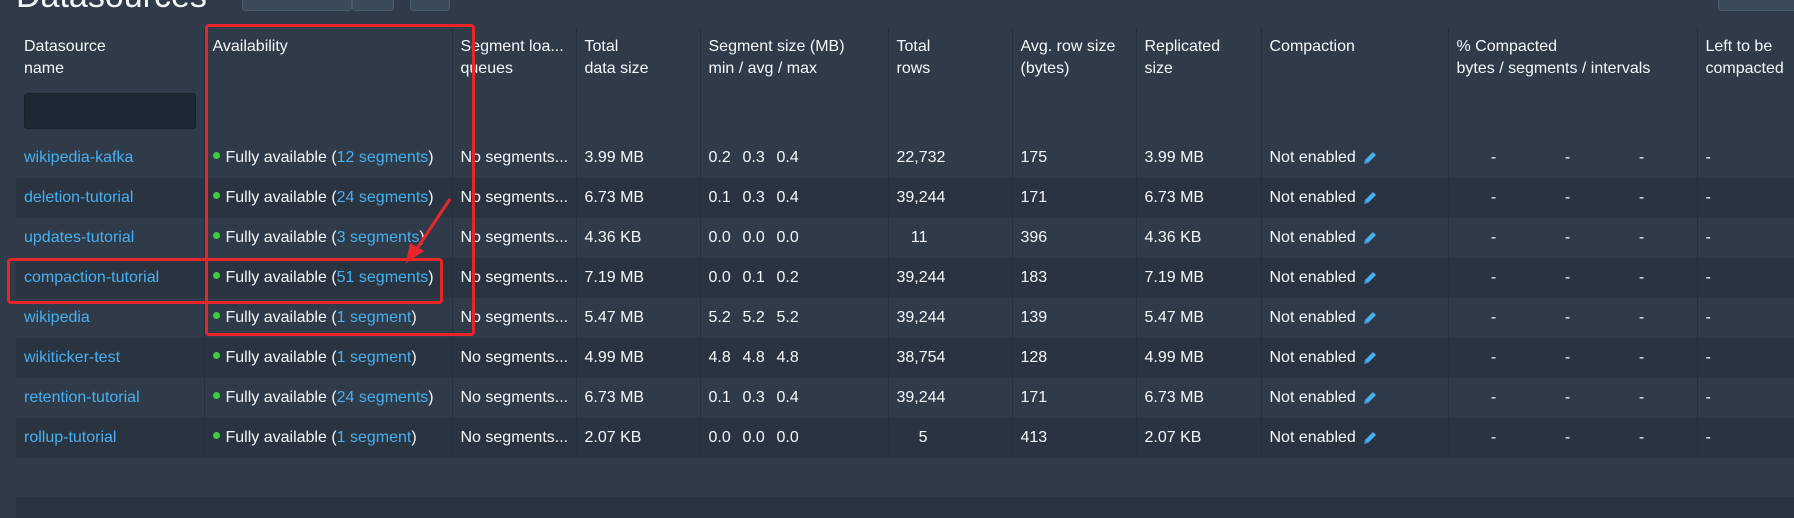 The image size is (1794, 518). What do you see at coordinates (79, 197) in the screenshot?
I see `datasource-name-link: deletion-tutorial` at bounding box center [79, 197].